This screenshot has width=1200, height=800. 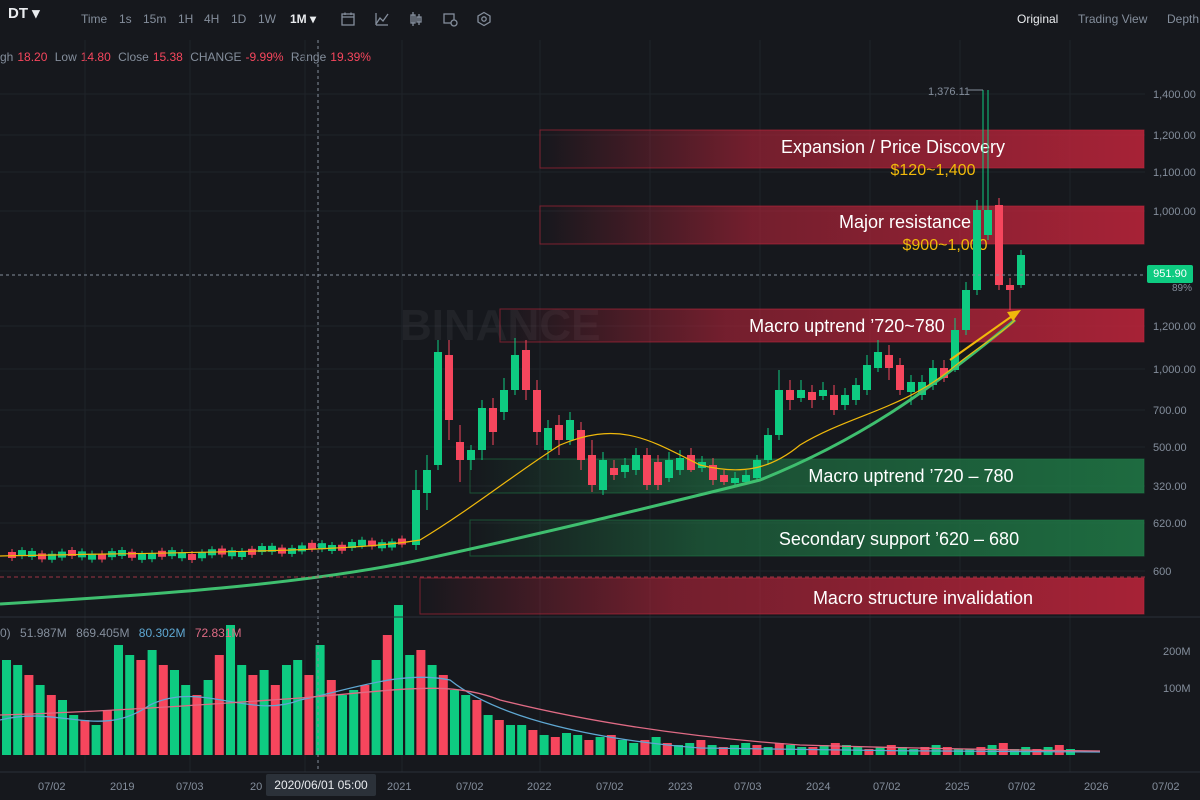 I want to click on view-original: Original, so click(x=1038, y=19).